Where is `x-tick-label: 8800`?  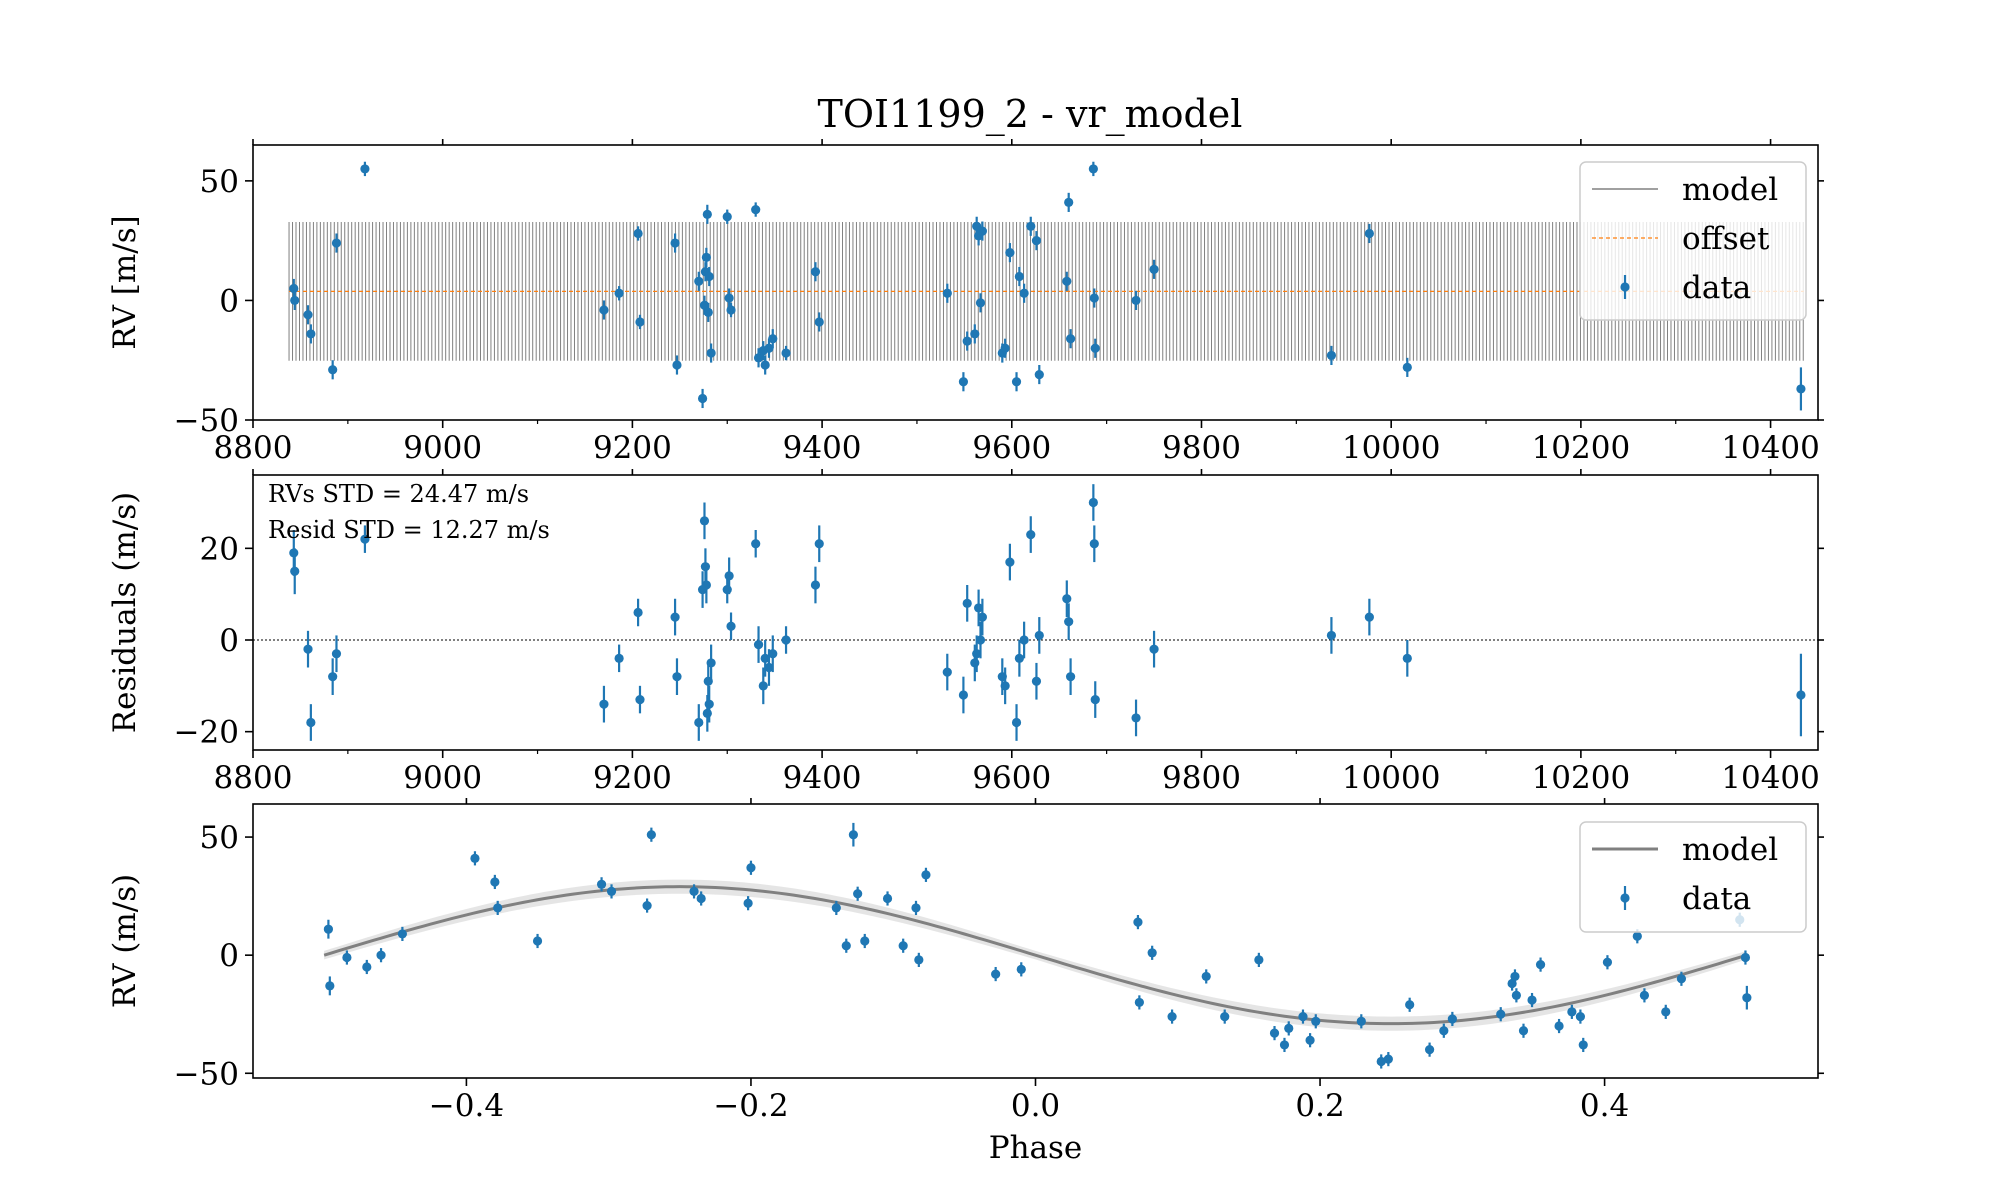 x-tick-label: 8800 is located at coordinates (253, 448).